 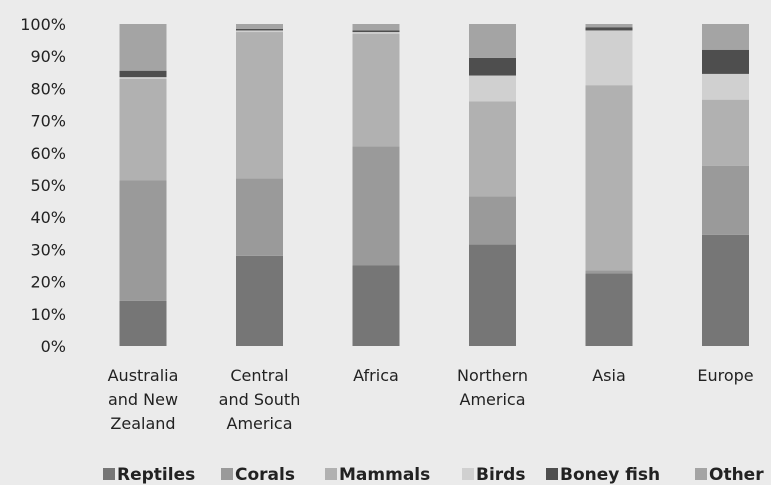 What do you see at coordinates (609, 375) in the screenshot?
I see `x-category-label: Asia` at bounding box center [609, 375].